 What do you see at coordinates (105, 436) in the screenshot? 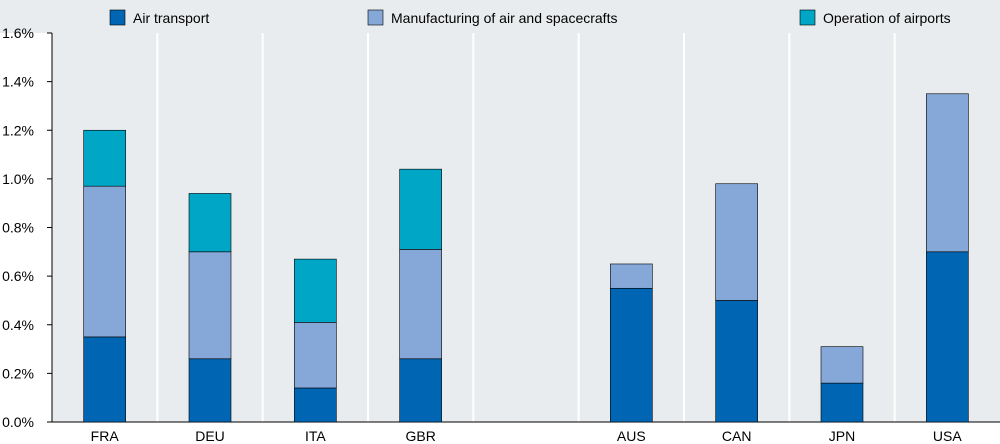
I see `x-tick-label-fra: FRA` at bounding box center [105, 436].